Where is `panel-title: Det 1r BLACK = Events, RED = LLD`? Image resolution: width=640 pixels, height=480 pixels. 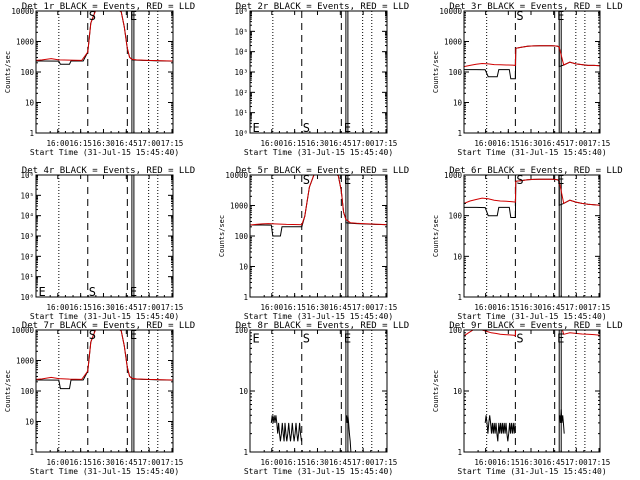 panel-title: Det 1r BLACK = Events, RED = LLD is located at coordinates (108, 7).